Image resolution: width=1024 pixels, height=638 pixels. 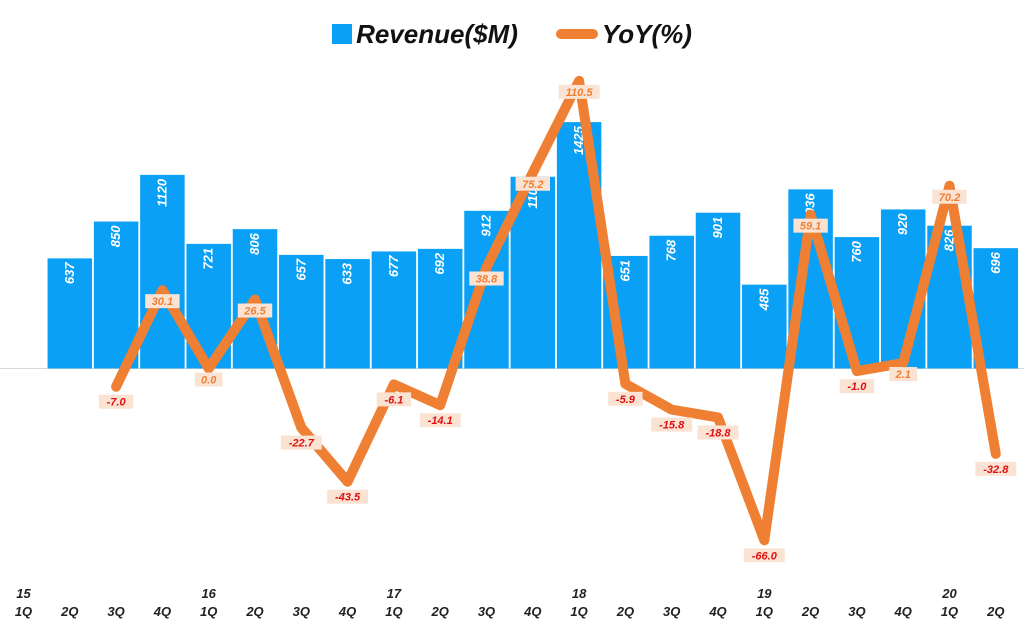 I want to click on yoy-point-label: 38.8, so click(x=486, y=278).